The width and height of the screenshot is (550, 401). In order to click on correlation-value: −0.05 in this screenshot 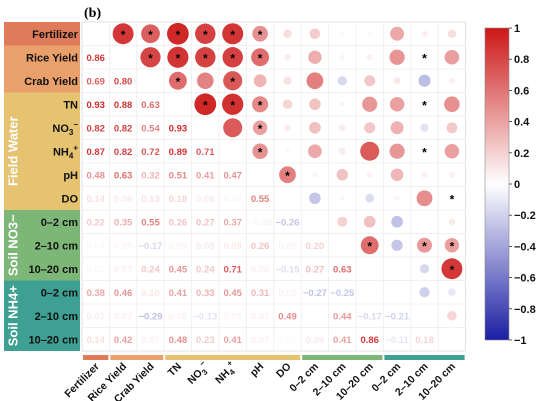, I will do `click(260, 222)`.